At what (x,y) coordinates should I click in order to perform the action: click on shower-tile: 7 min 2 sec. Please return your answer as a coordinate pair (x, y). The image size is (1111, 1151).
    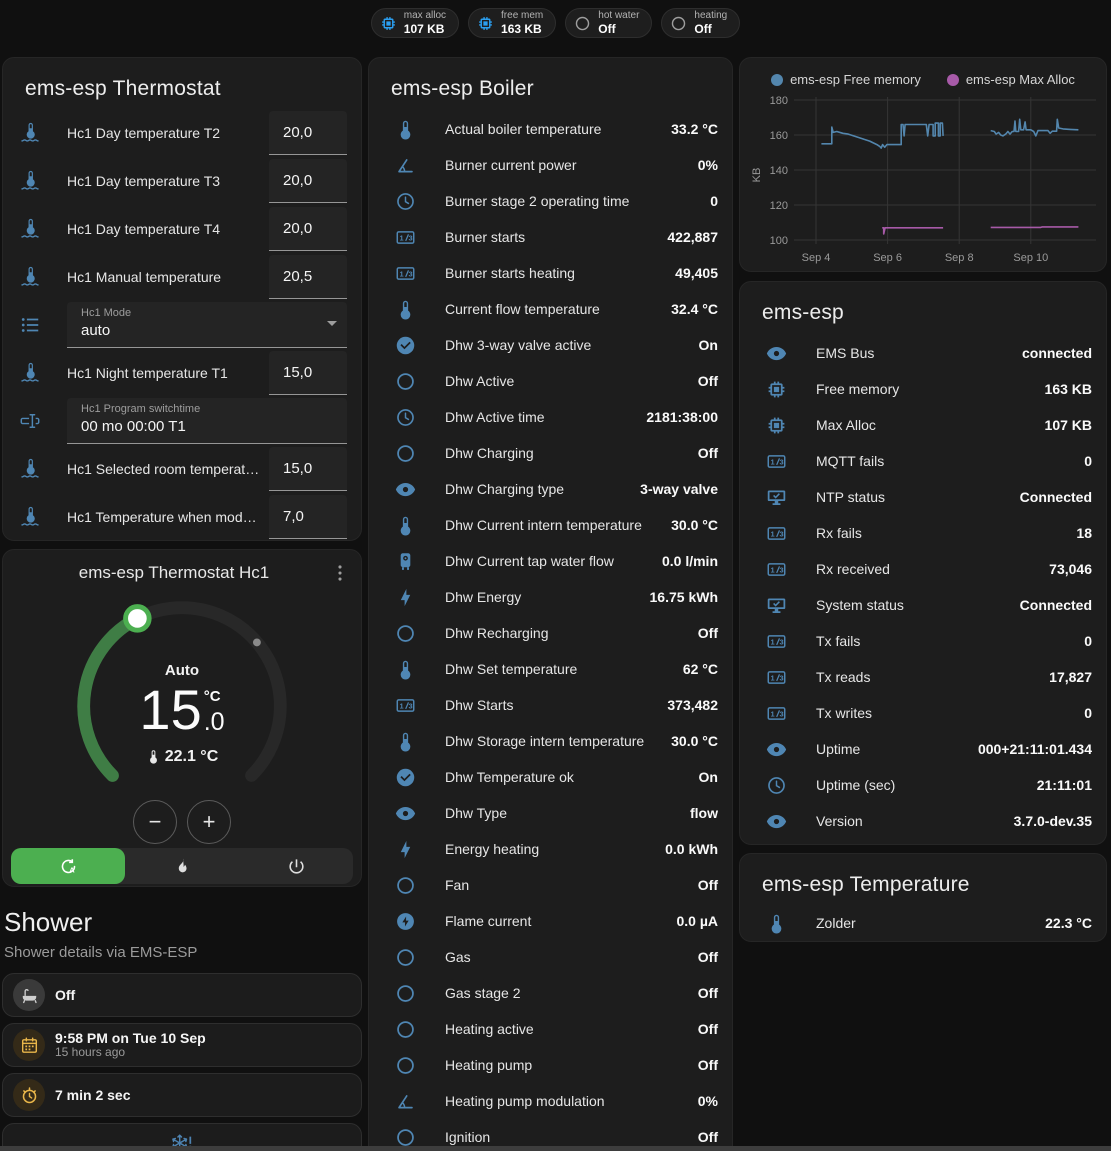
    Looking at the image, I should click on (182, 1095).